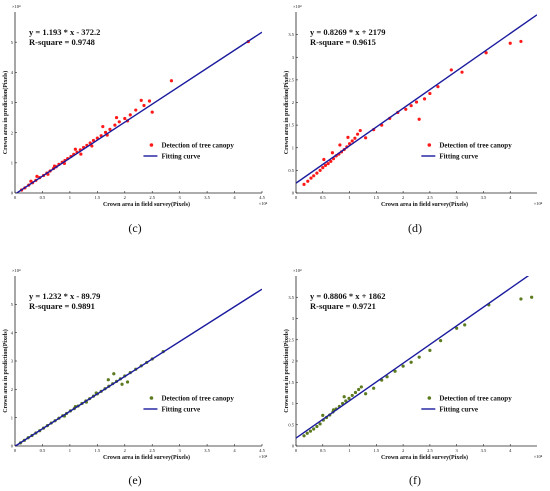 The image size is (550, 491). What do you see at coordinates (343, 42) in the screenshot?
I see `r-square-text: R-square = 0.9615` at bounding box center [343, 42].